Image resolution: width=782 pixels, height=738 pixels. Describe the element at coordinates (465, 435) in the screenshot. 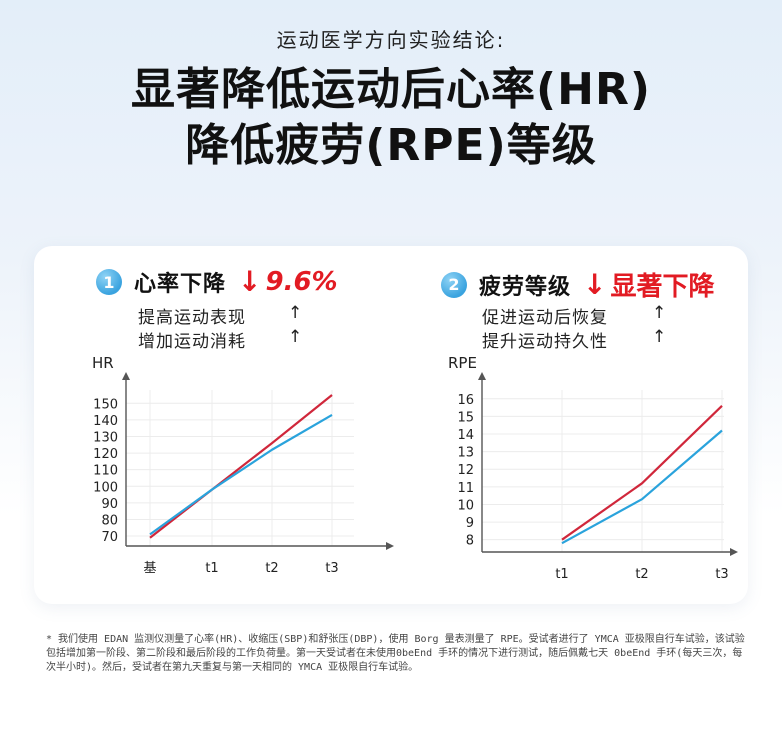

I see `y-tick-label: 14` at that location.